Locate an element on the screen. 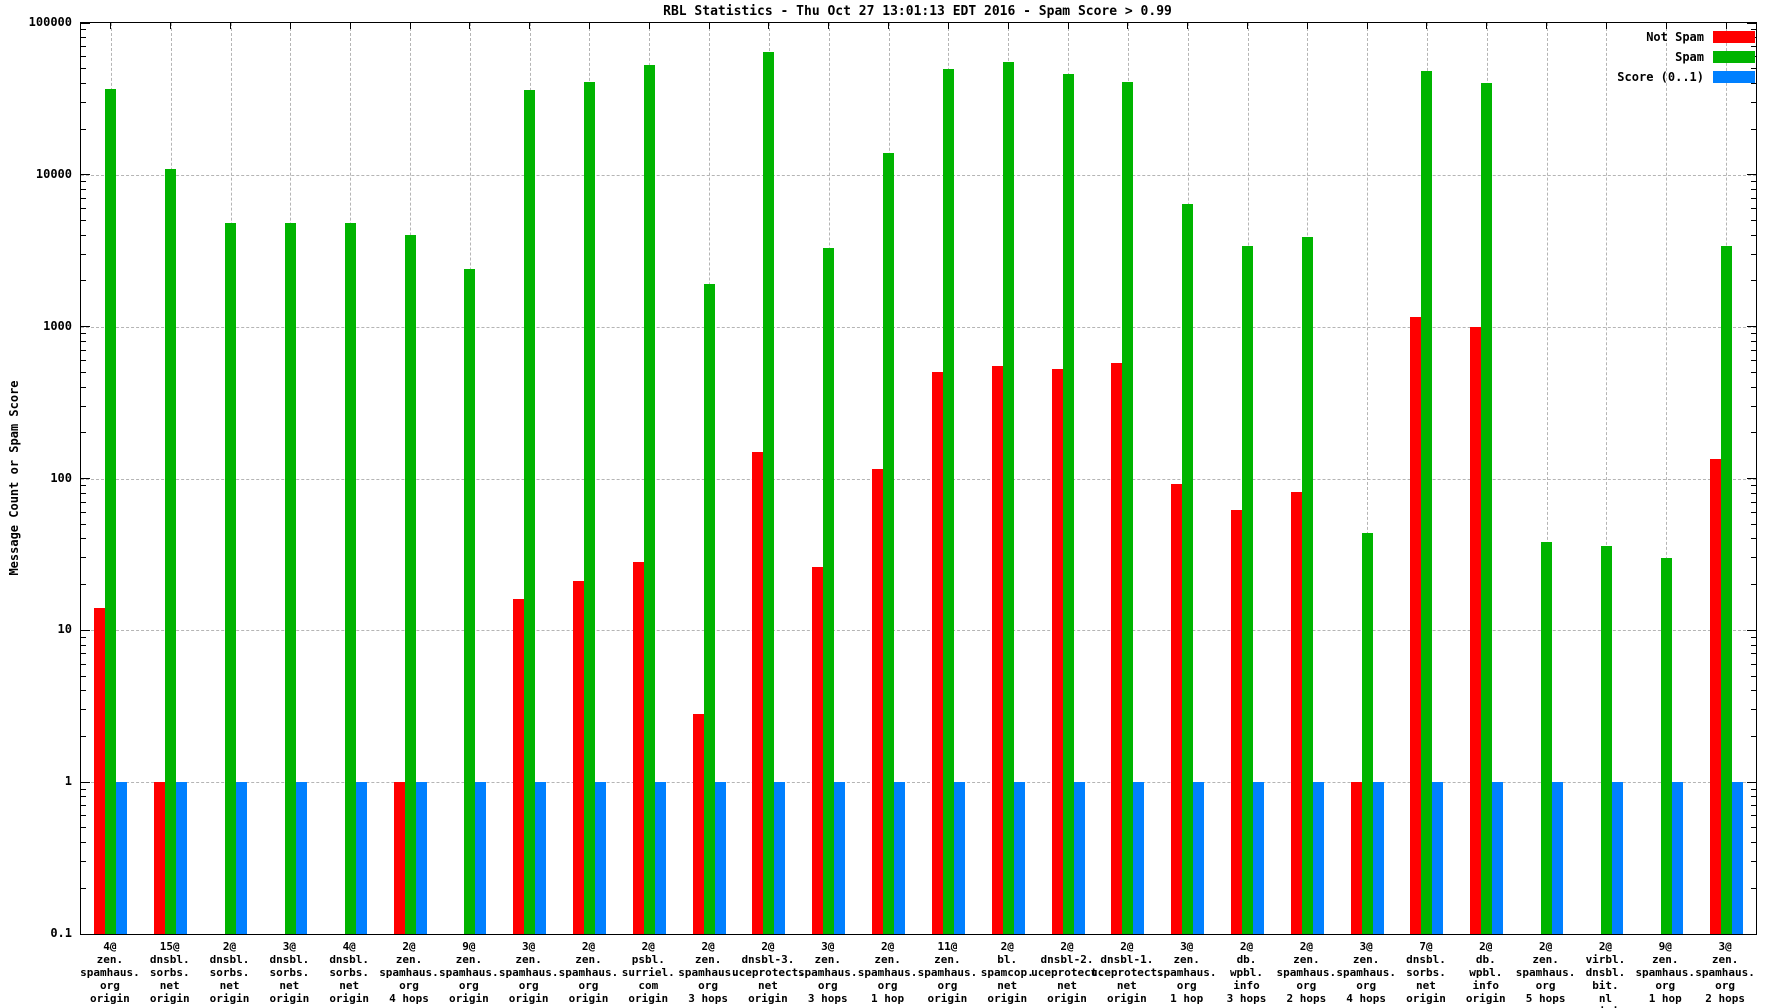 This screenshot has height=1008, width=1792. x-tick-label: 3@ zen. spamhaus. org 4 hops is located at coordinates (1366, 972).